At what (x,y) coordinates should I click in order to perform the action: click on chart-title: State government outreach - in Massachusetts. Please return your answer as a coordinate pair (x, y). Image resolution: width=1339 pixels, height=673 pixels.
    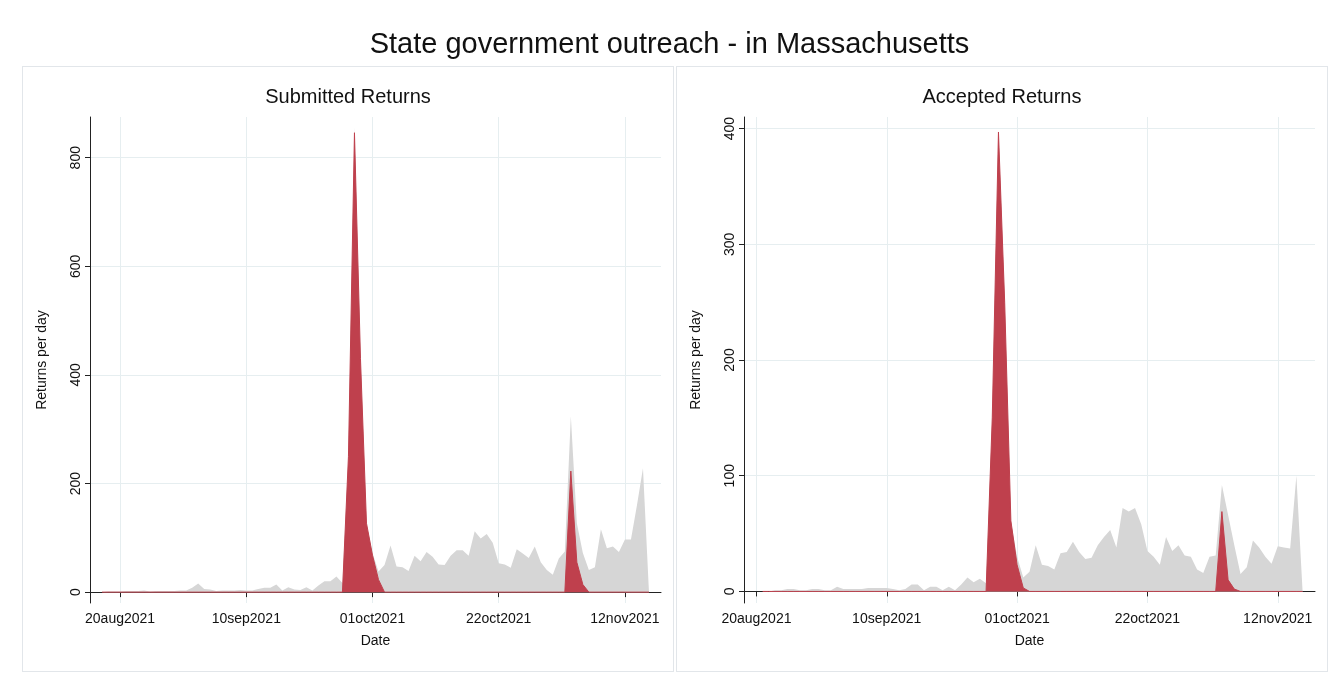
    Looking at the image, I should click on (669, 43).